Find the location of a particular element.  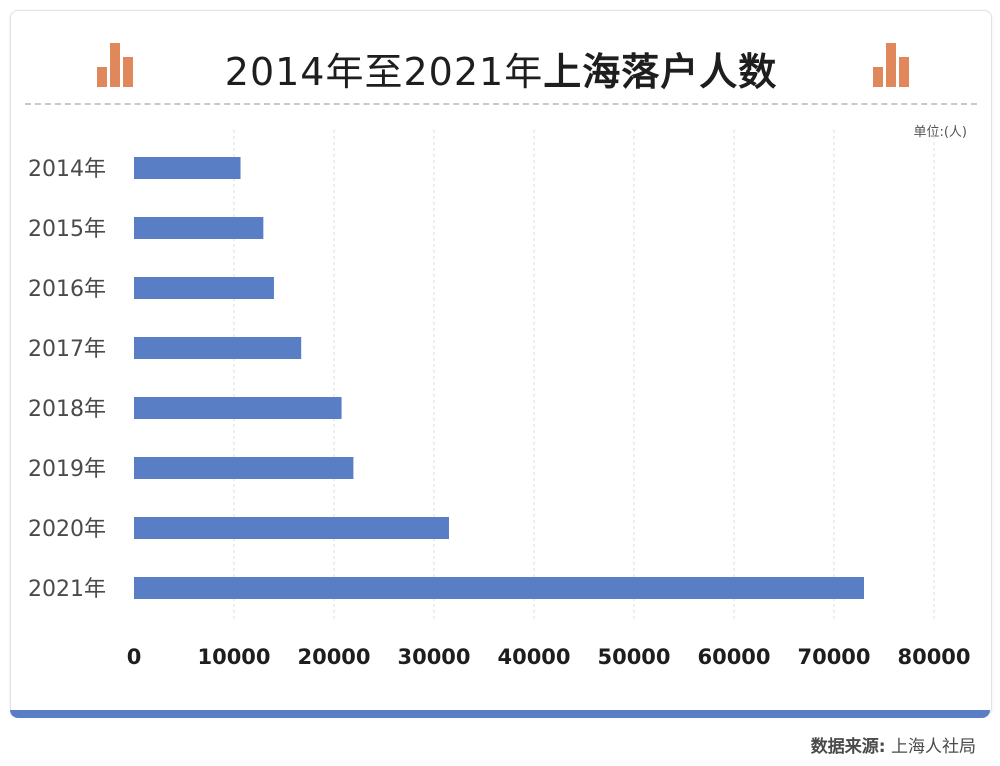

x-tick-label: 20000 is located at coordinates (333, 657).